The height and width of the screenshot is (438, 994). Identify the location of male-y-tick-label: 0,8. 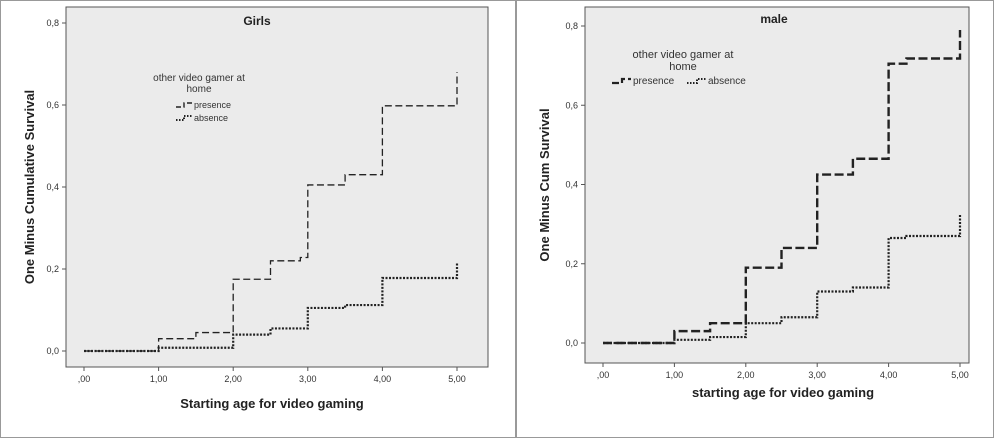
(571, 26).